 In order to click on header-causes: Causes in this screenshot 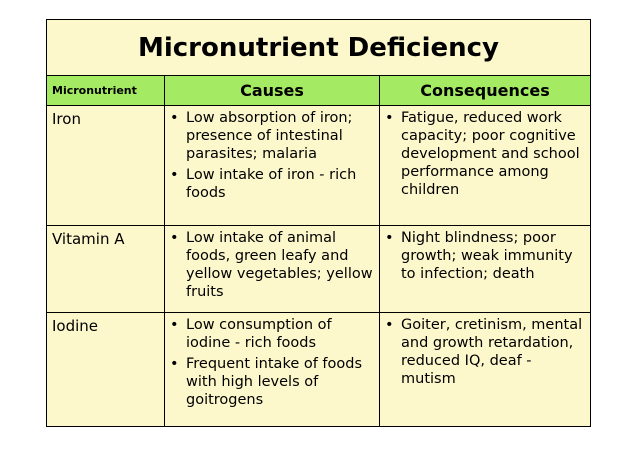, I will do `click(272, 90)`.